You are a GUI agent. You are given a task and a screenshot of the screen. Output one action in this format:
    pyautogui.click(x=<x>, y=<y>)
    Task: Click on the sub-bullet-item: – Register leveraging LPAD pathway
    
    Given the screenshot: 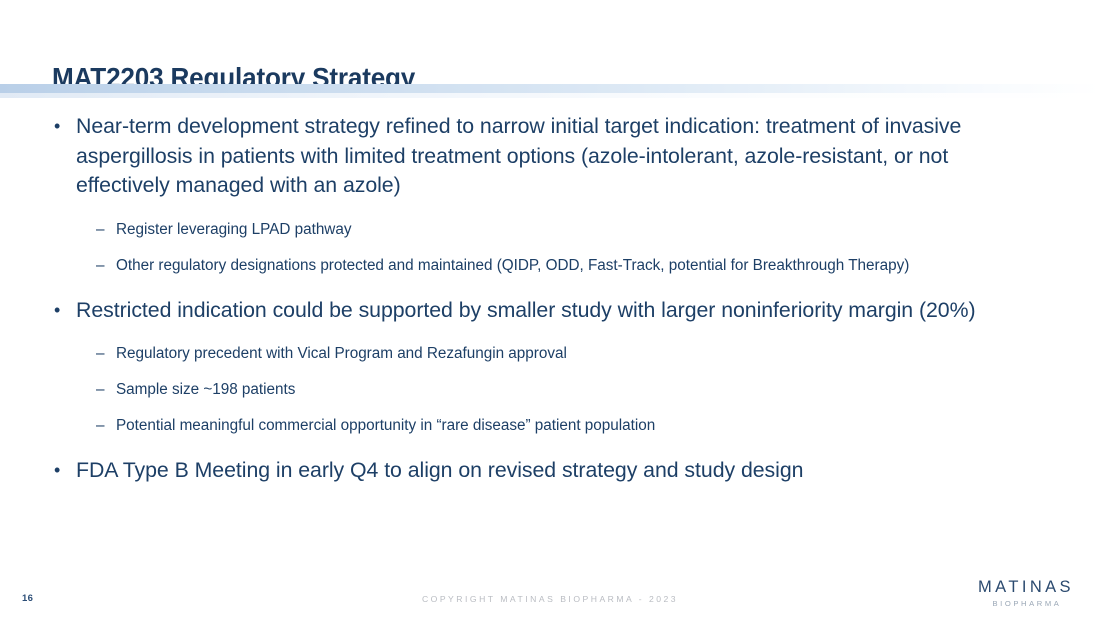 What is the action you would take?
    pyautogui.click(x=550, y=230)
    